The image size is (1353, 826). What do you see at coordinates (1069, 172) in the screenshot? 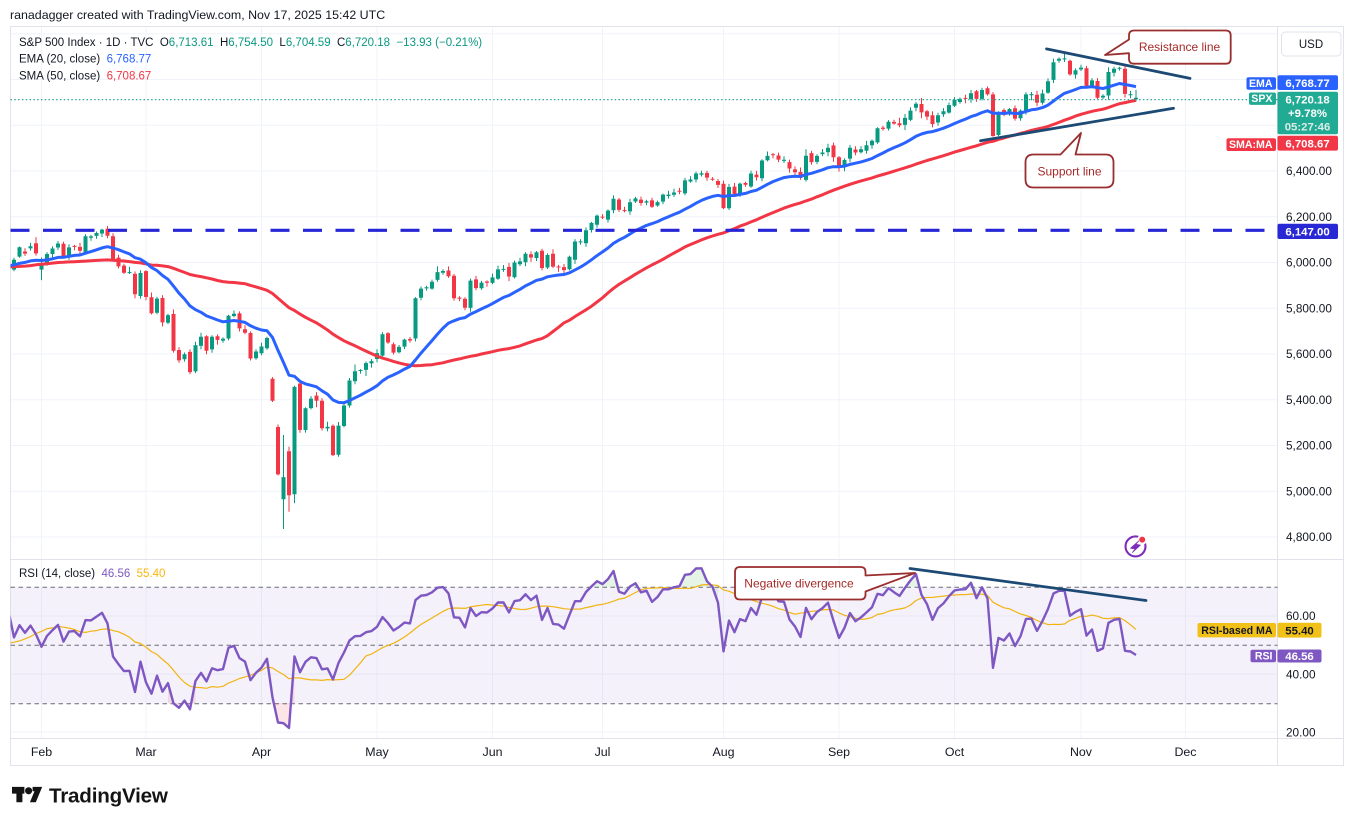
I see `svg-text: Support line` at bounding box center [1069, 172].